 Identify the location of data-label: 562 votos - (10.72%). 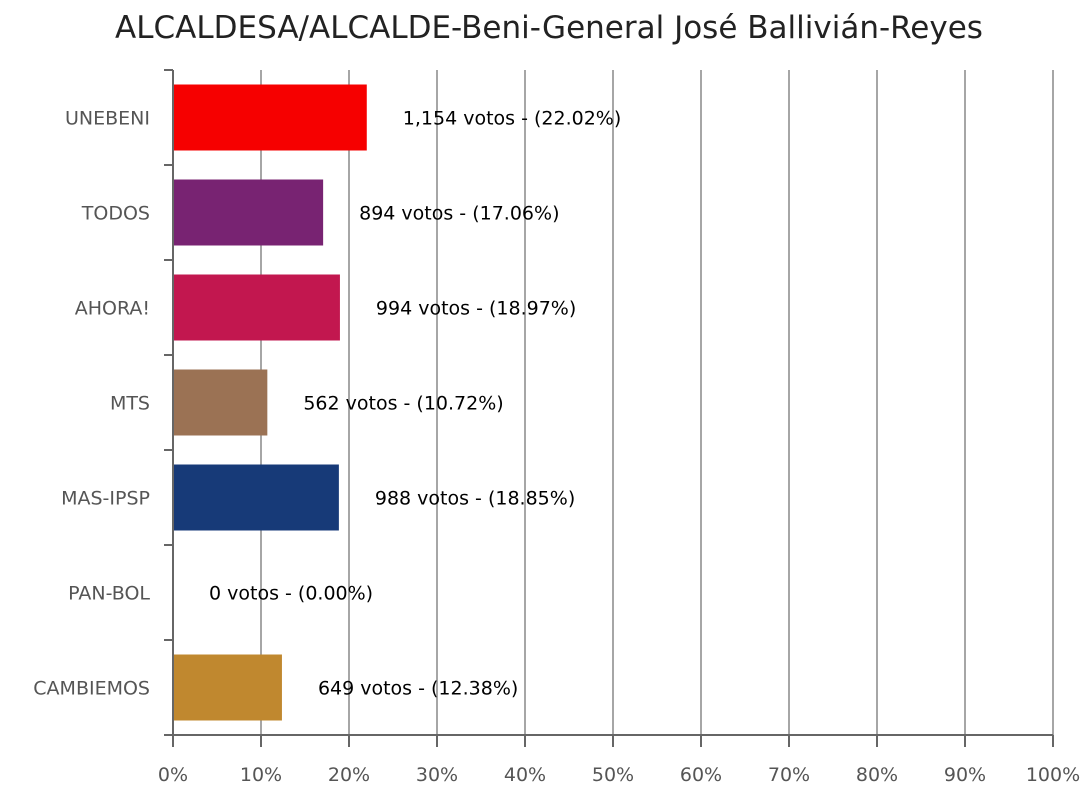
(403, 404).